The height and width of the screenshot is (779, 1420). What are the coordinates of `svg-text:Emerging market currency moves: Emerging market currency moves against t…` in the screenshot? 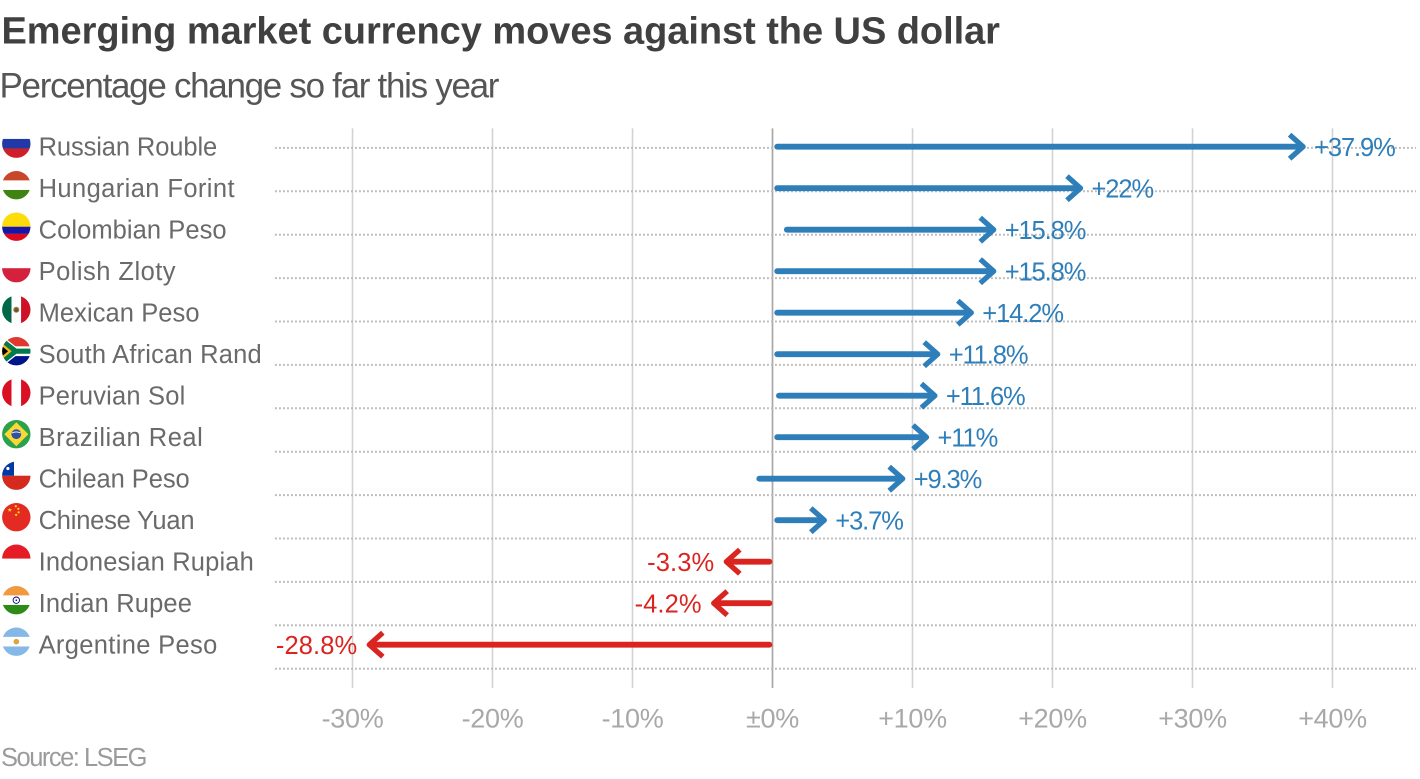 It's located at (501, 32).